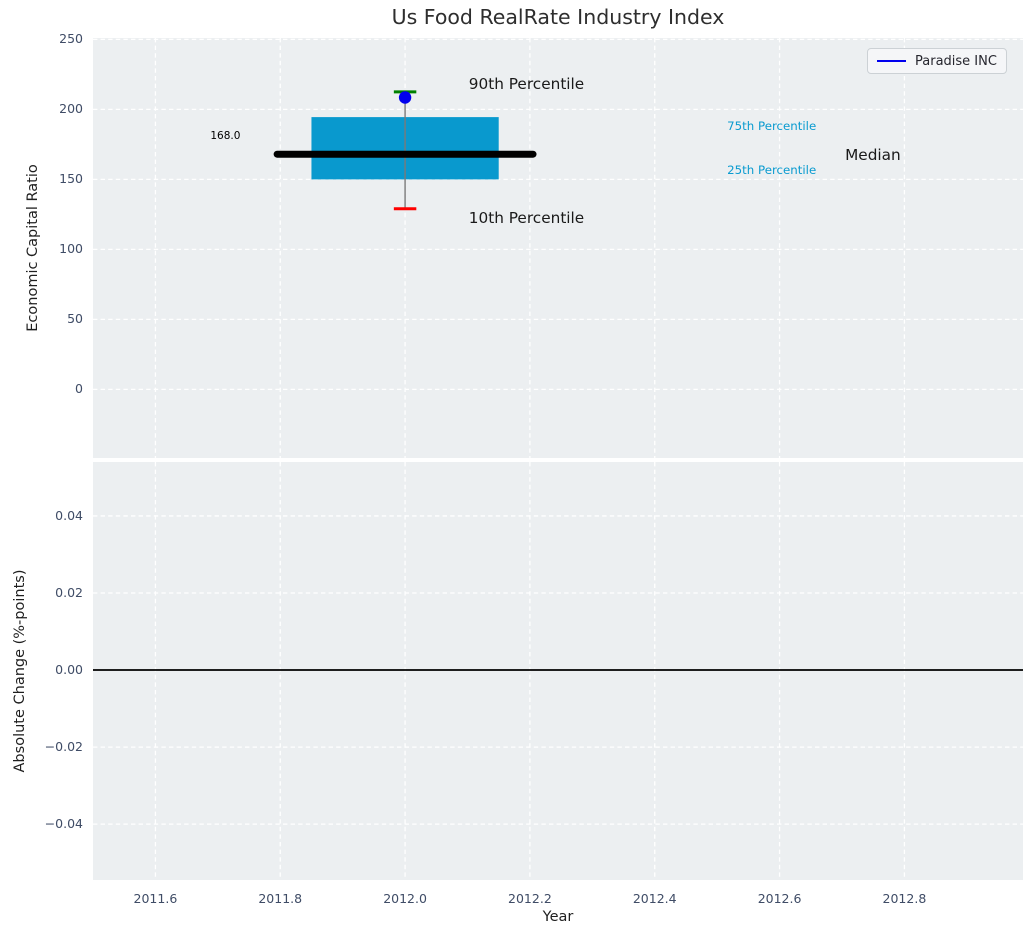 Image resolution: width=1034 pixels, height=942 pixels. Describe the element at coordinates (873, 154) in the screenshot. I see `annotation-median: Median` at that location.